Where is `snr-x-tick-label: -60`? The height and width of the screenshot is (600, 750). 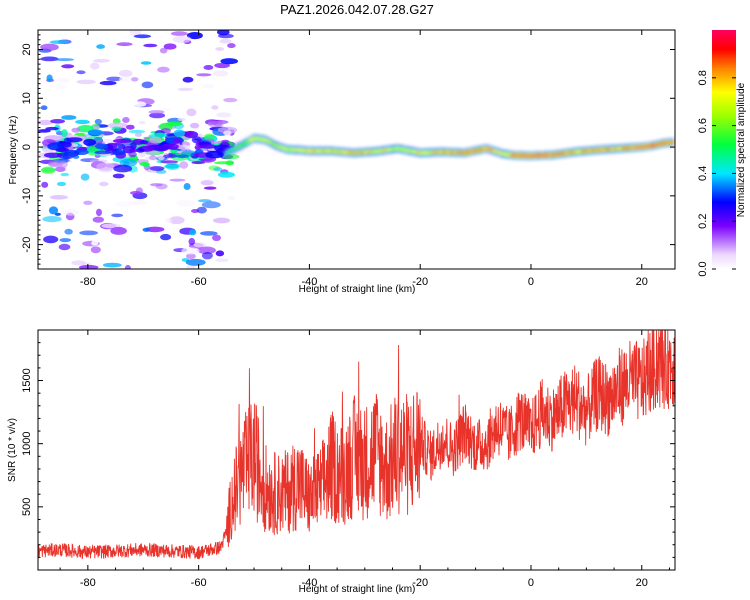 snr-x-tick-label: -60 is located at coordinates (199, 583).